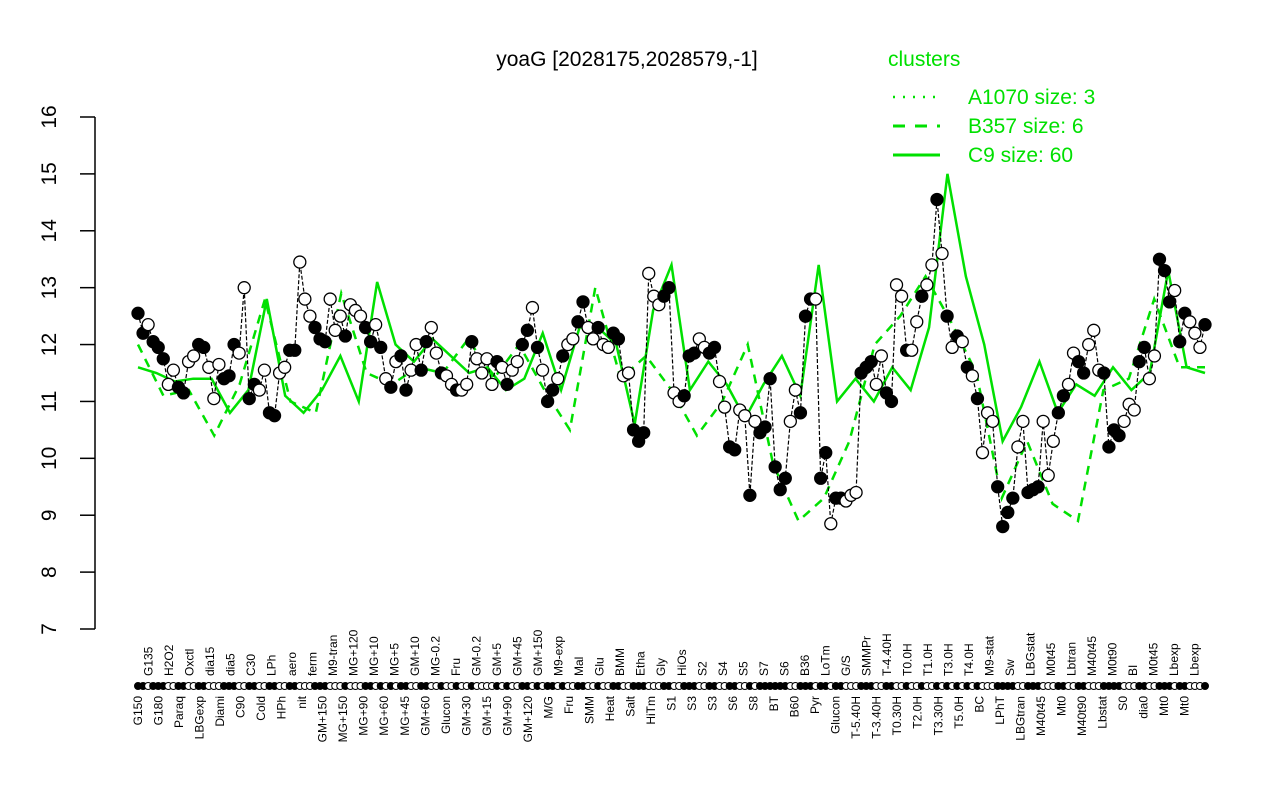 The image size is (1280, 805). What do you see at coordinates (323, 719) in the screenshot?
I see `x-tick-label: GM+150` at bounding box center [323, 719].